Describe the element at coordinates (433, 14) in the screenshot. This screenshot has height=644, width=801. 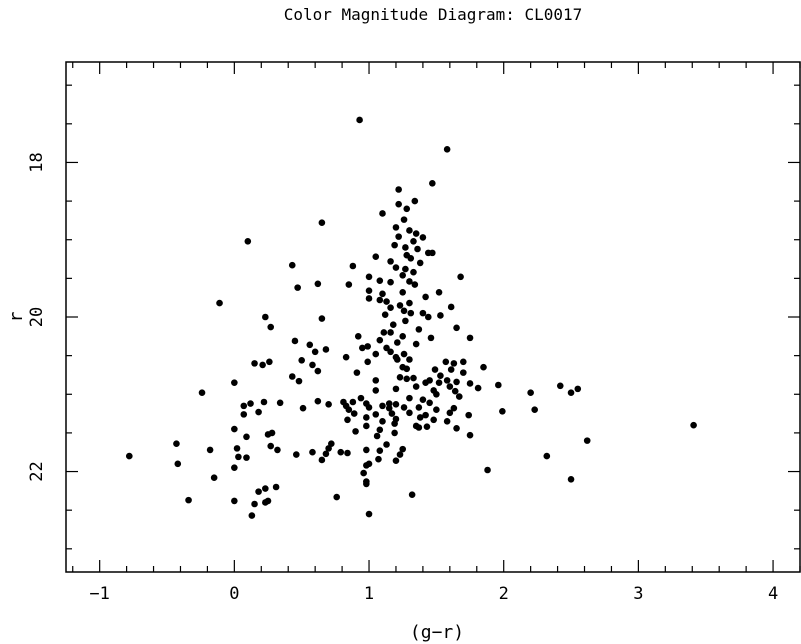
I see `chart-title: Color Magnitude Diagram: CL0017` at that location.